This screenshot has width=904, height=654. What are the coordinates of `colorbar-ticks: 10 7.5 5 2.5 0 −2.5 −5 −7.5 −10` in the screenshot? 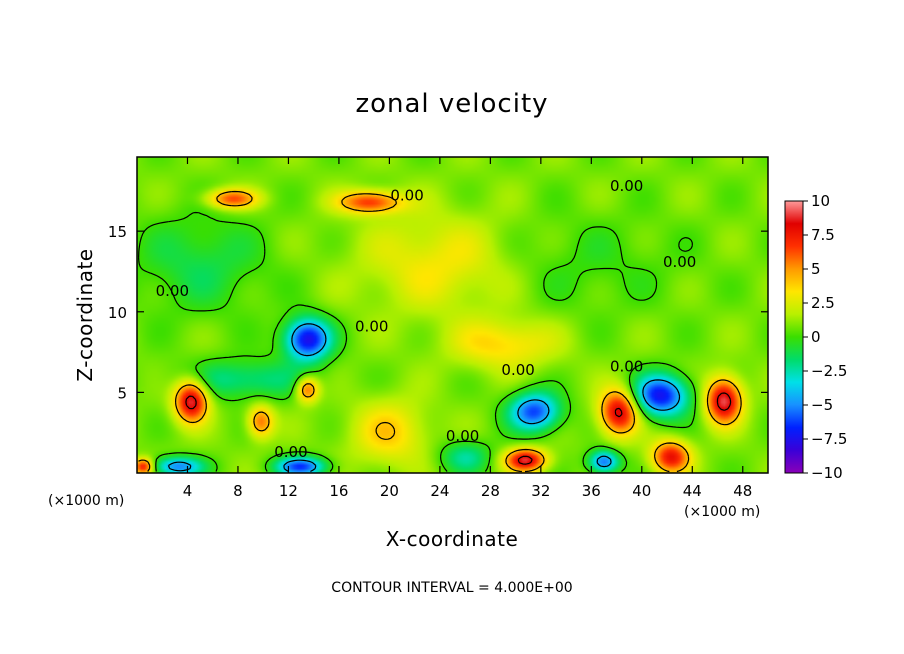 It's located at (825, 337).